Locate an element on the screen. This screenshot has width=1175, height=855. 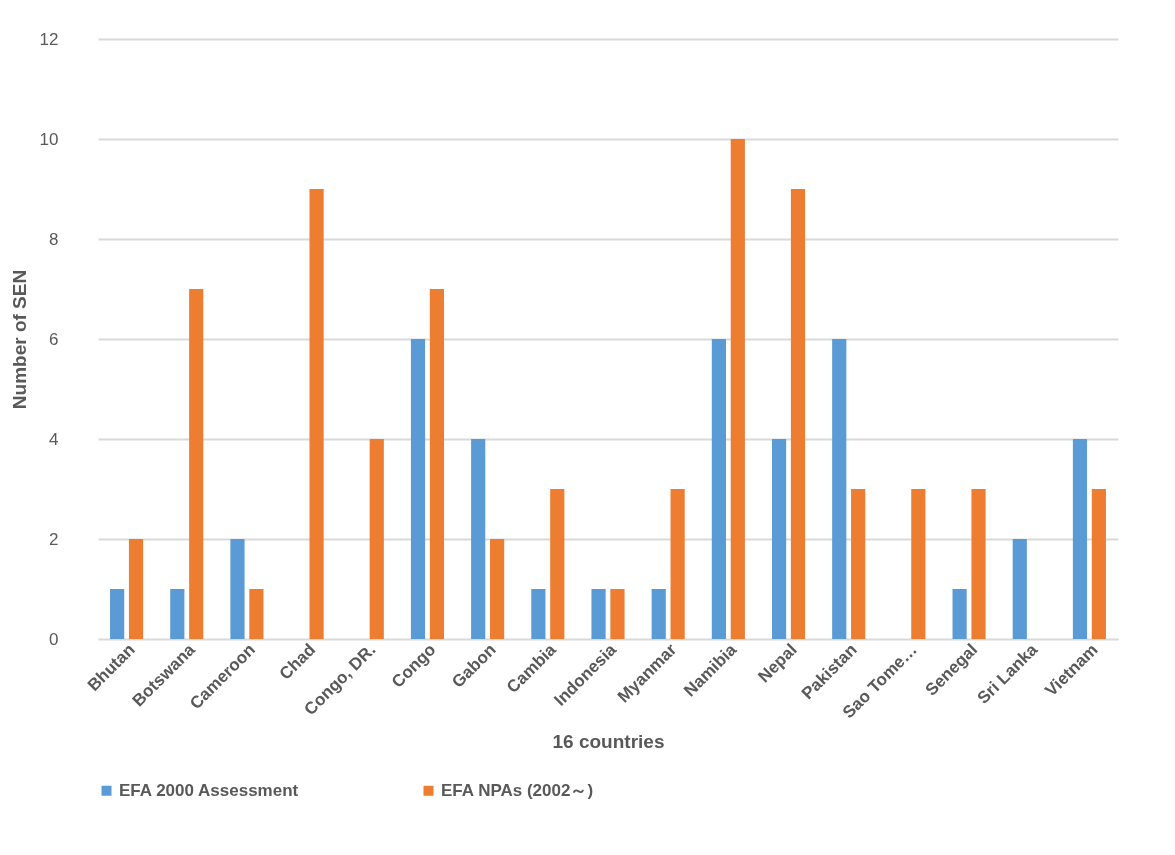
x-axis-title: 16 countries is located at coordinates (608, 742).